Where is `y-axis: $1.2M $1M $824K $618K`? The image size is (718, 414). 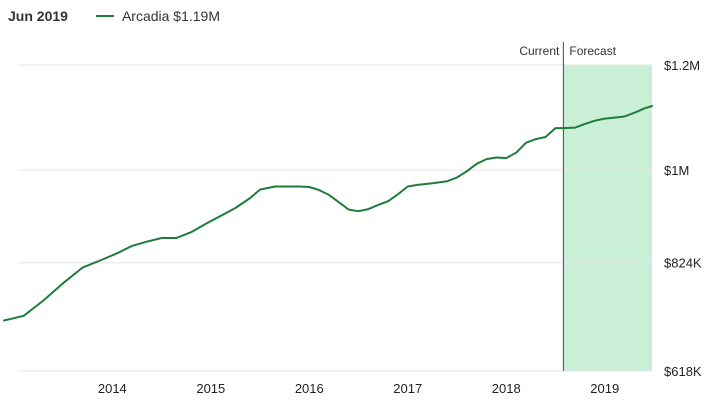 y-axis: $1.2M $1M $824K $618K is located at coordinates (683, 218).